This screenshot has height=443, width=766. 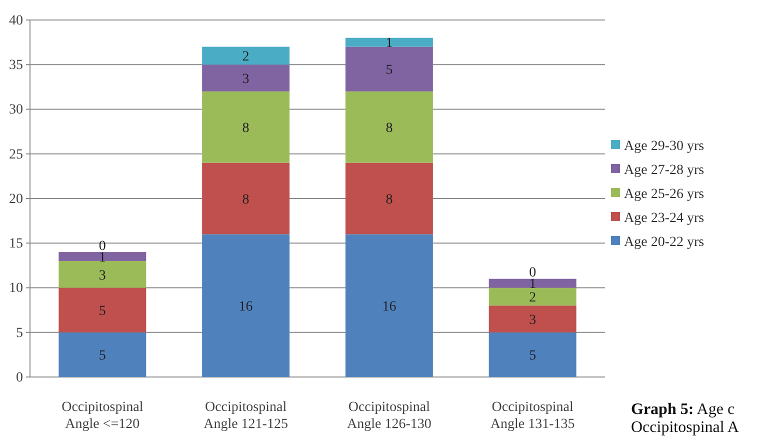 I want to click on y-tick-label: 30, so click(x=16, y=110).